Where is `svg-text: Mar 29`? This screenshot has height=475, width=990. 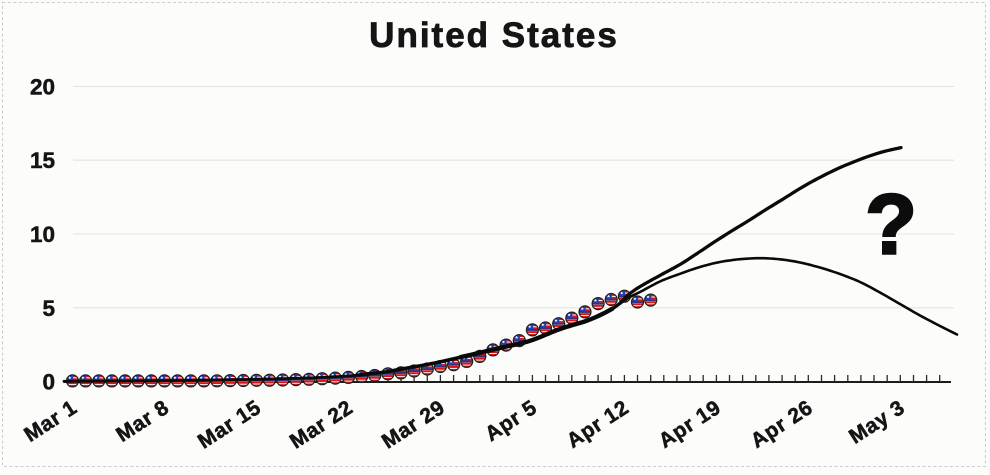
svg-text: Mar 29 is located at coordinates (413, 424).